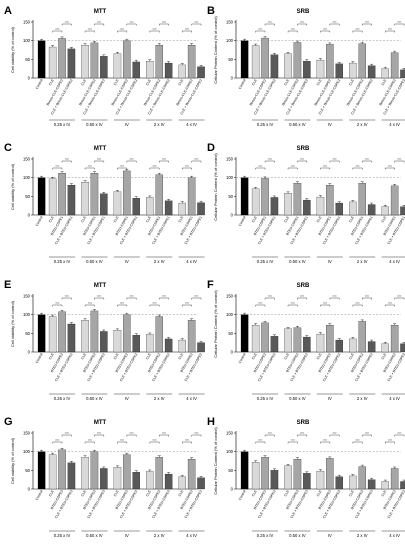 The width and height of the screenshot is (405, 550). Describe the element at coordinates (27, 196) in the screenshot. I see `y-tick-label: 50` at that location.